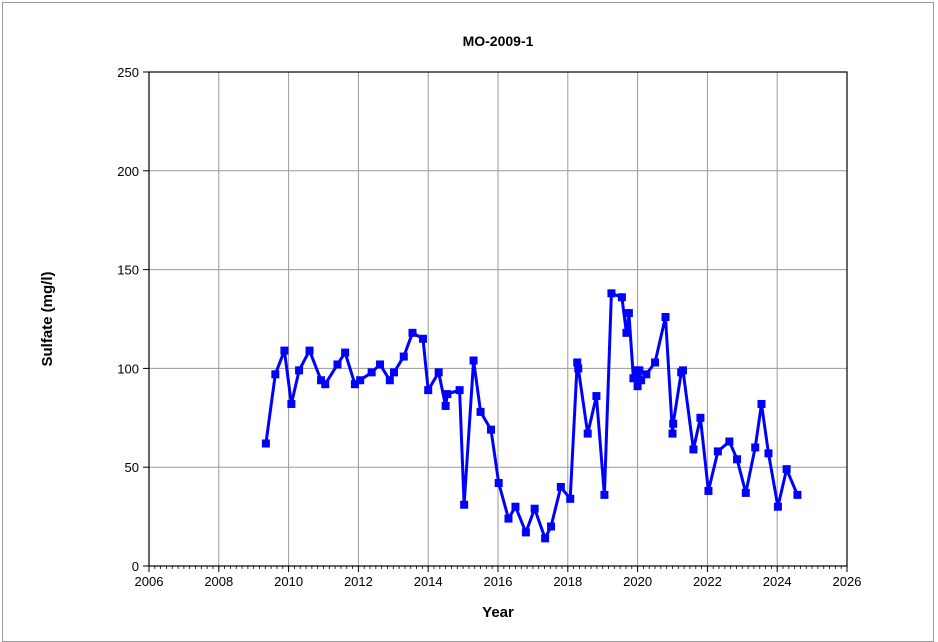 The width and height of the screenshot is (938, 642). What do you see at coordinates (128, 72) in the screenshot?
I see `y-tick-label: 250` at bounding box center [128, 72].